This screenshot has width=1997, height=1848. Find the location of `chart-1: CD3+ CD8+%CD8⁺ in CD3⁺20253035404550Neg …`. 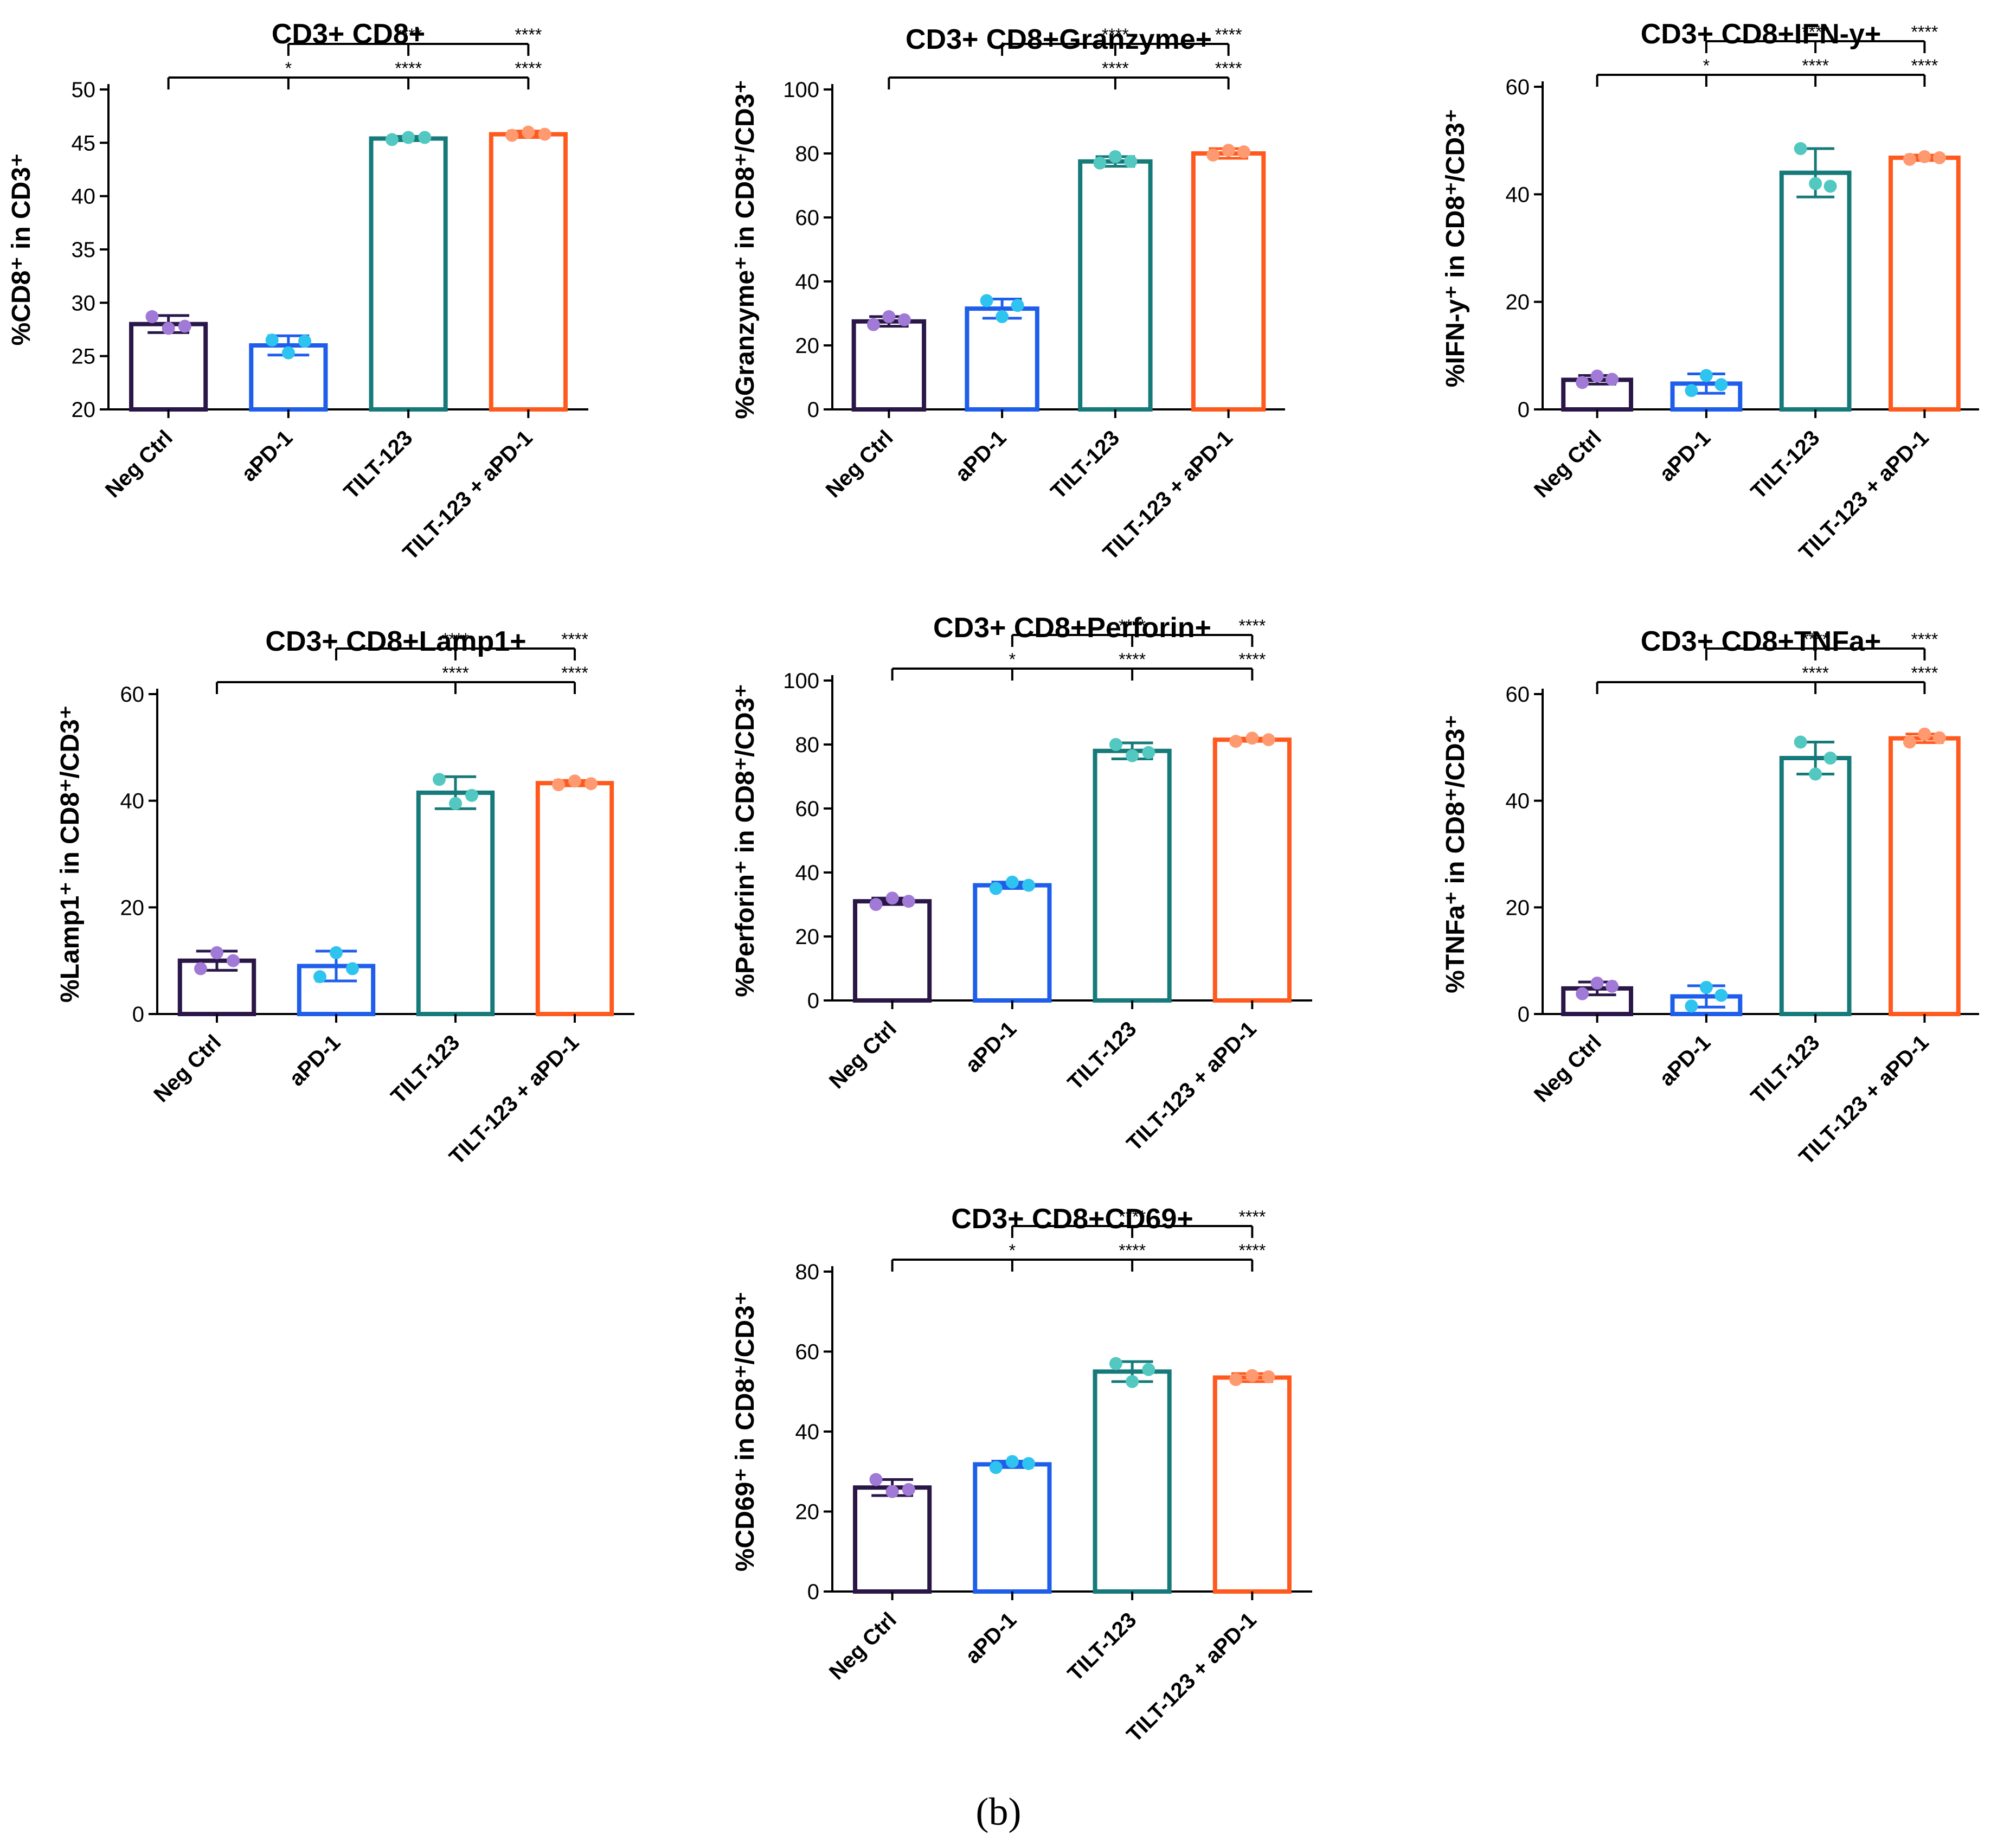

chart-1: CD3+ CD8+%CD8⁺ in CD3⁺20253035404550Neg … is located at coordinates (297, 291).